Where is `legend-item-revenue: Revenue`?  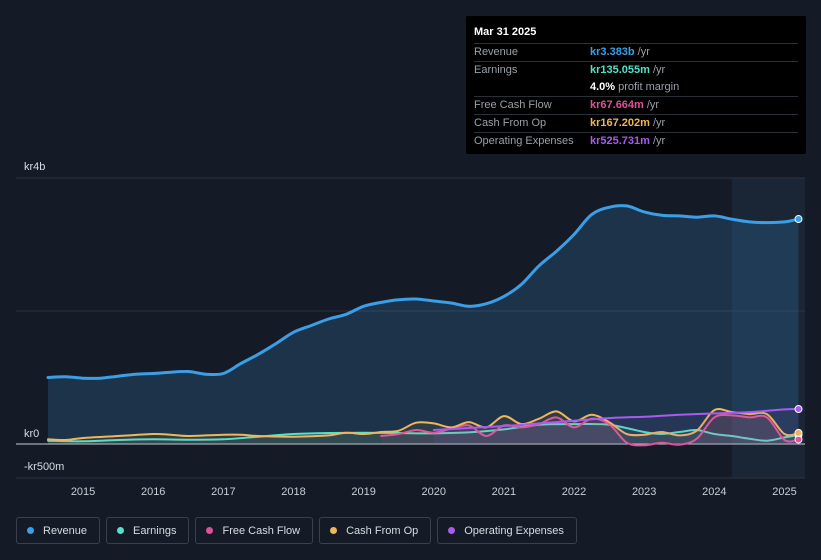 legend-item-revenue: Revenue is located at coordinates (58, 530).